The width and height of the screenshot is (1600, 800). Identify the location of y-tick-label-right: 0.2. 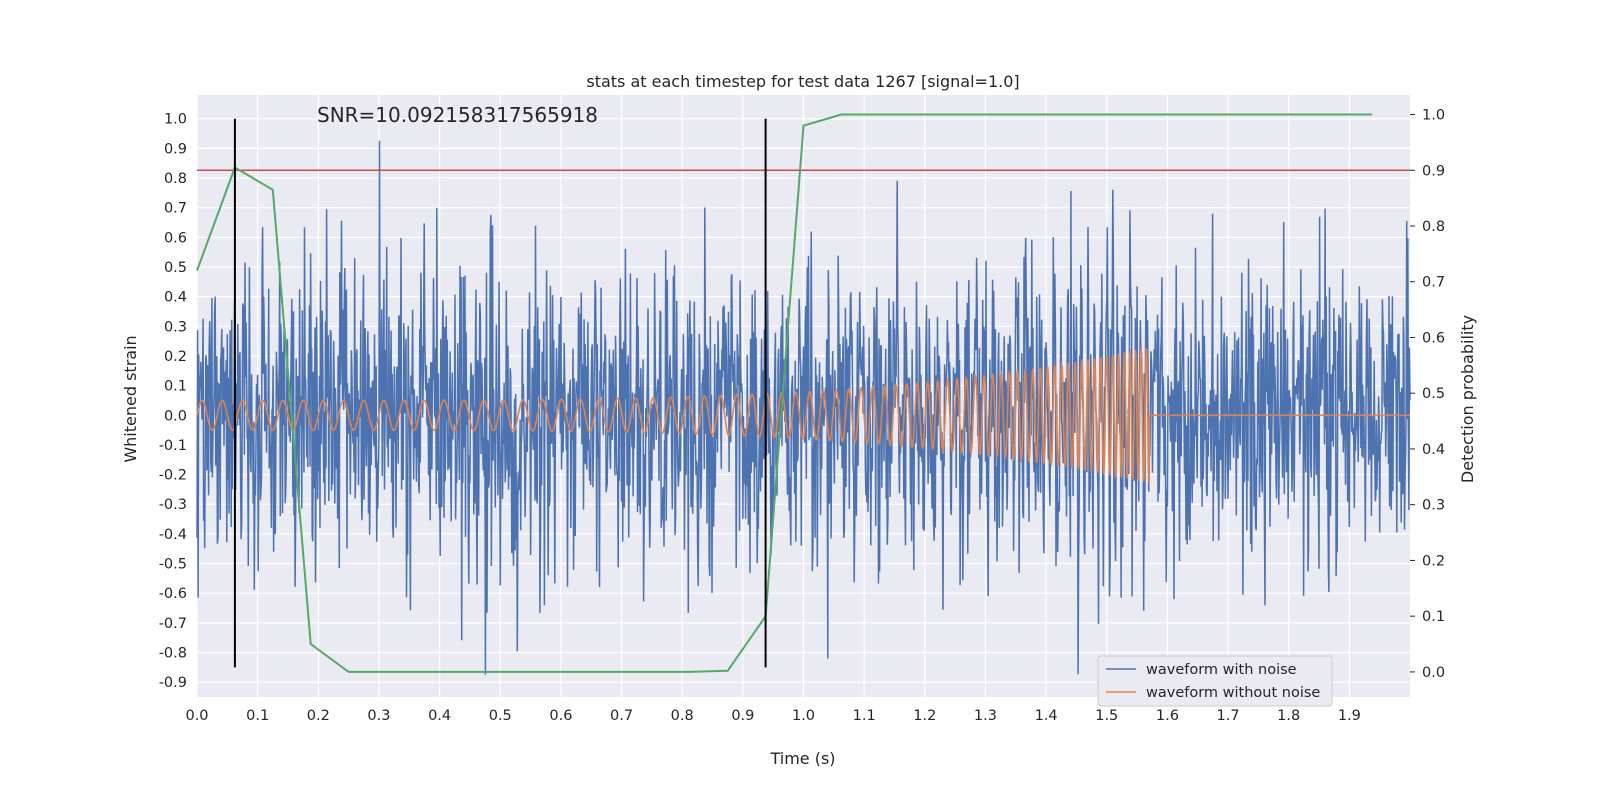
(1433, 561).